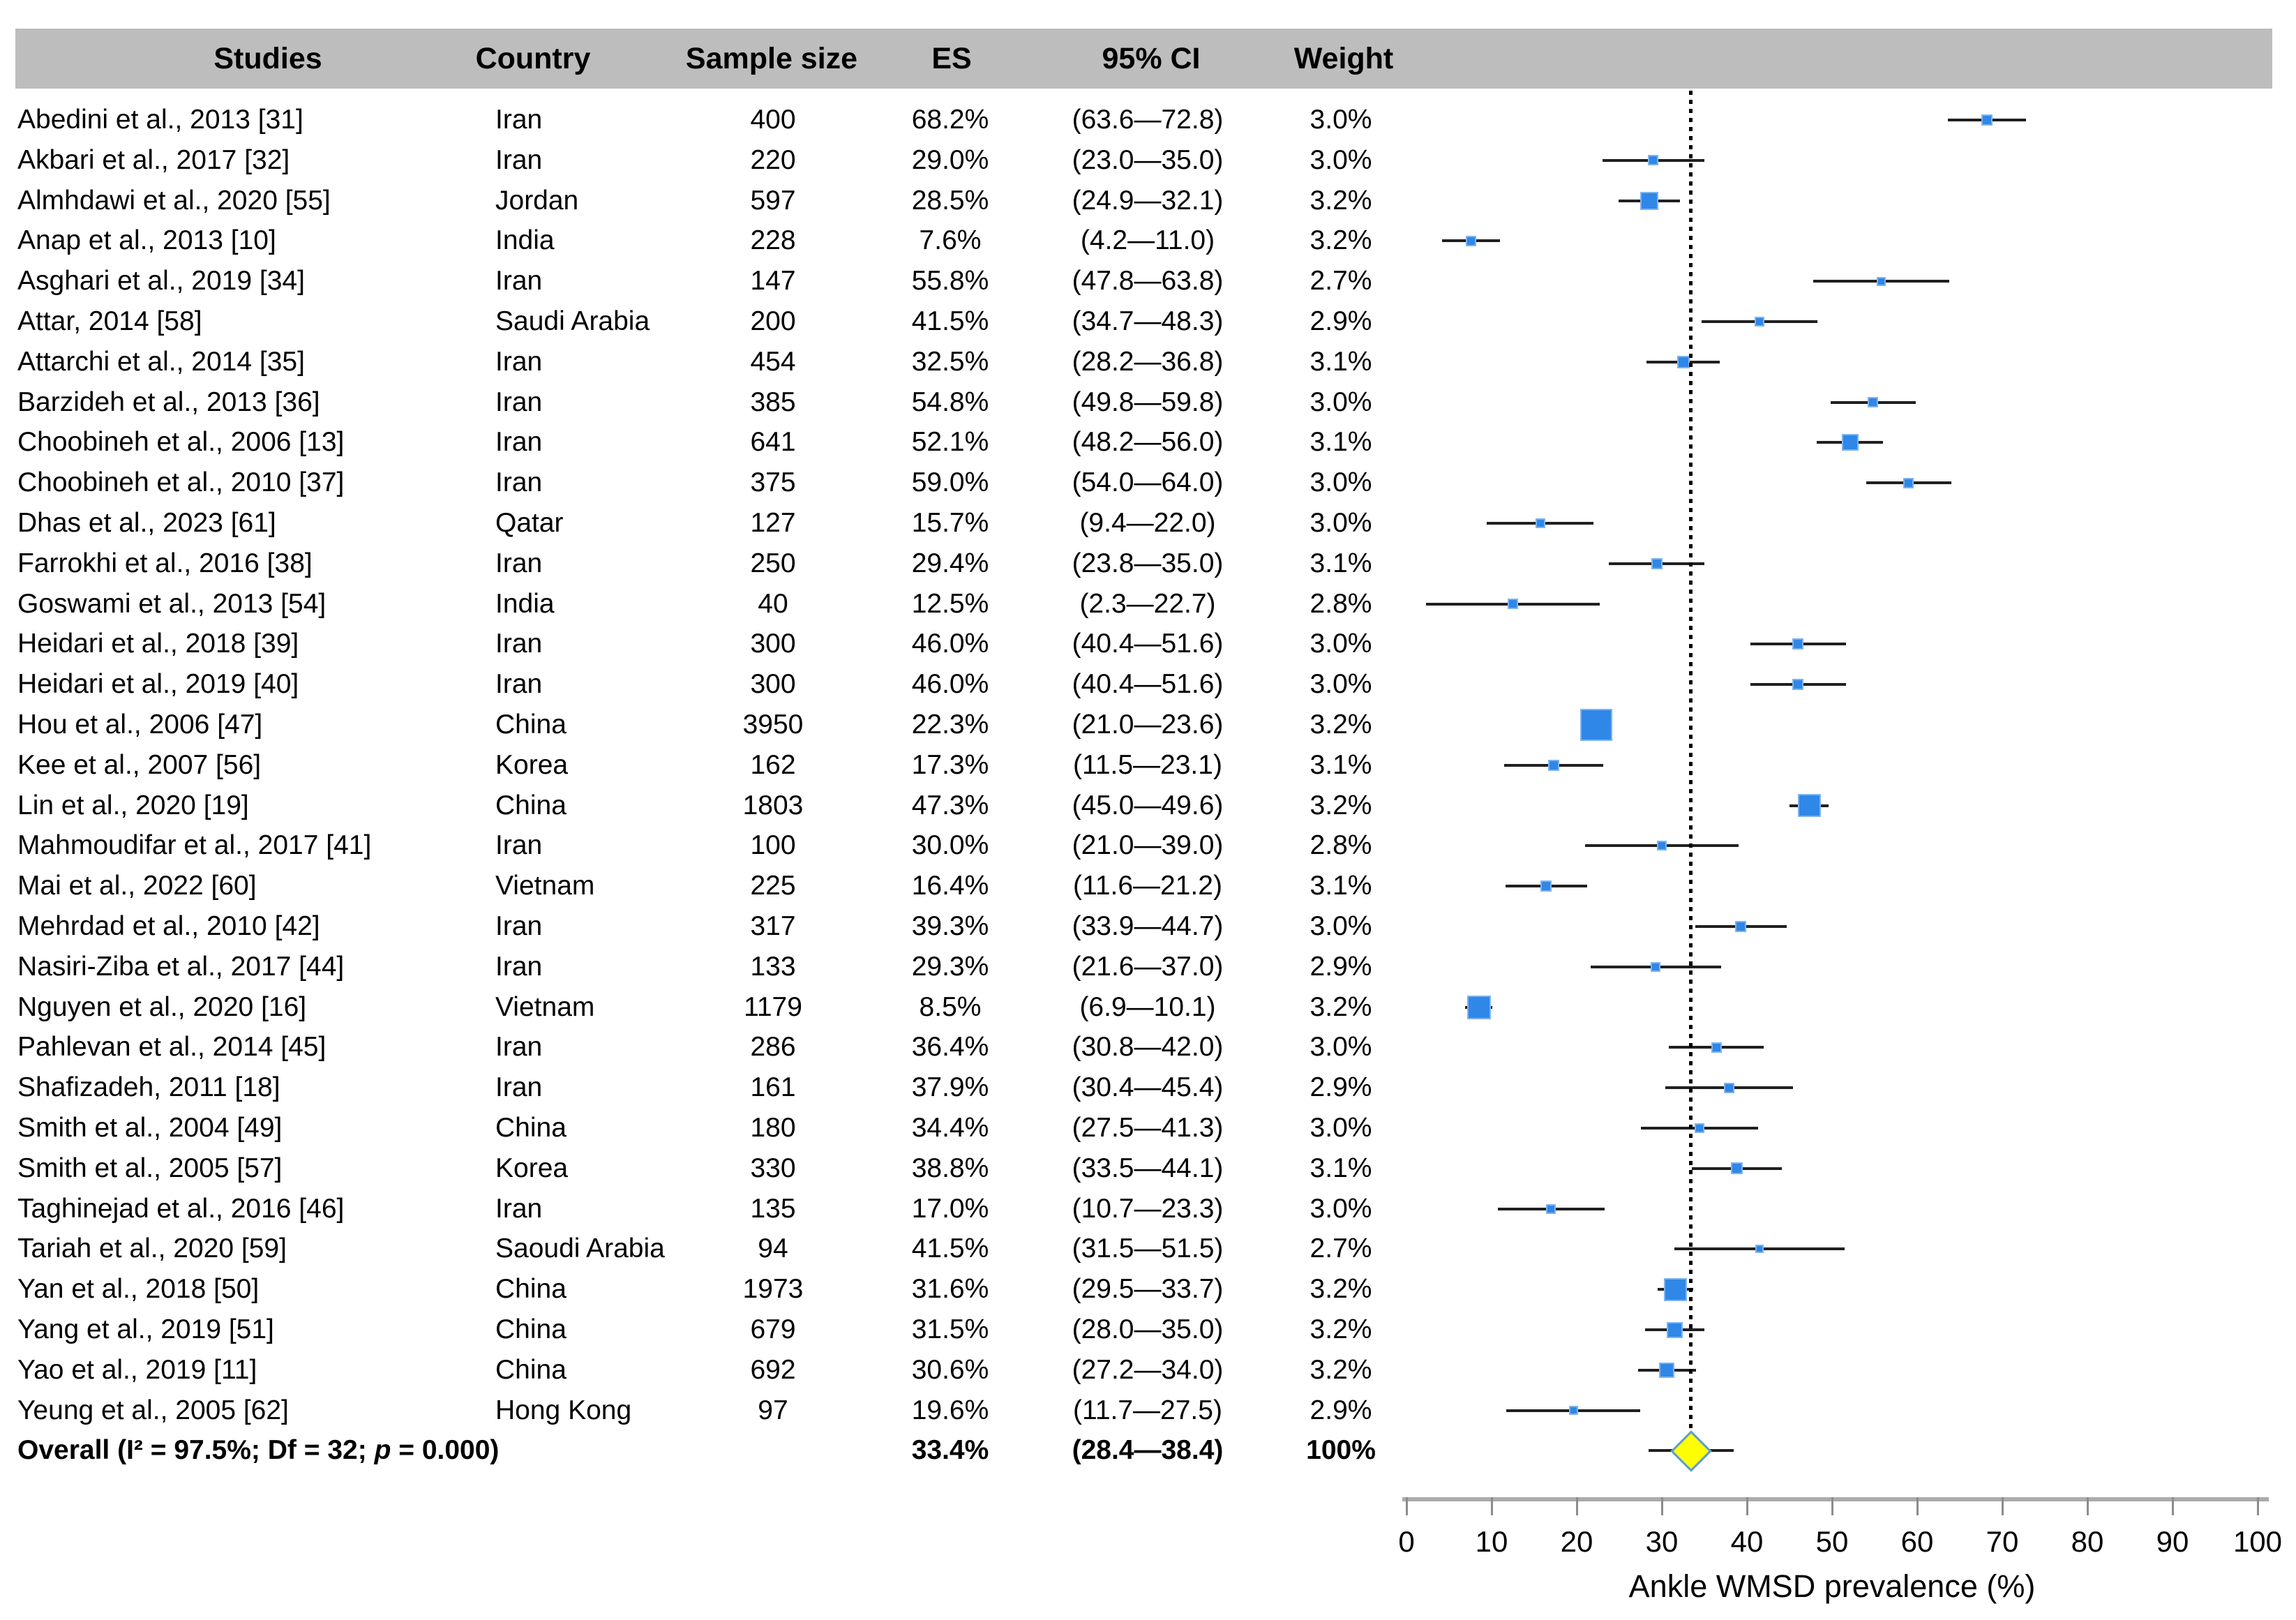 The height and width of the screenshot is (1620, 2296). I want to click on country-label: Saoudi Arabia, so click(580, 1248).